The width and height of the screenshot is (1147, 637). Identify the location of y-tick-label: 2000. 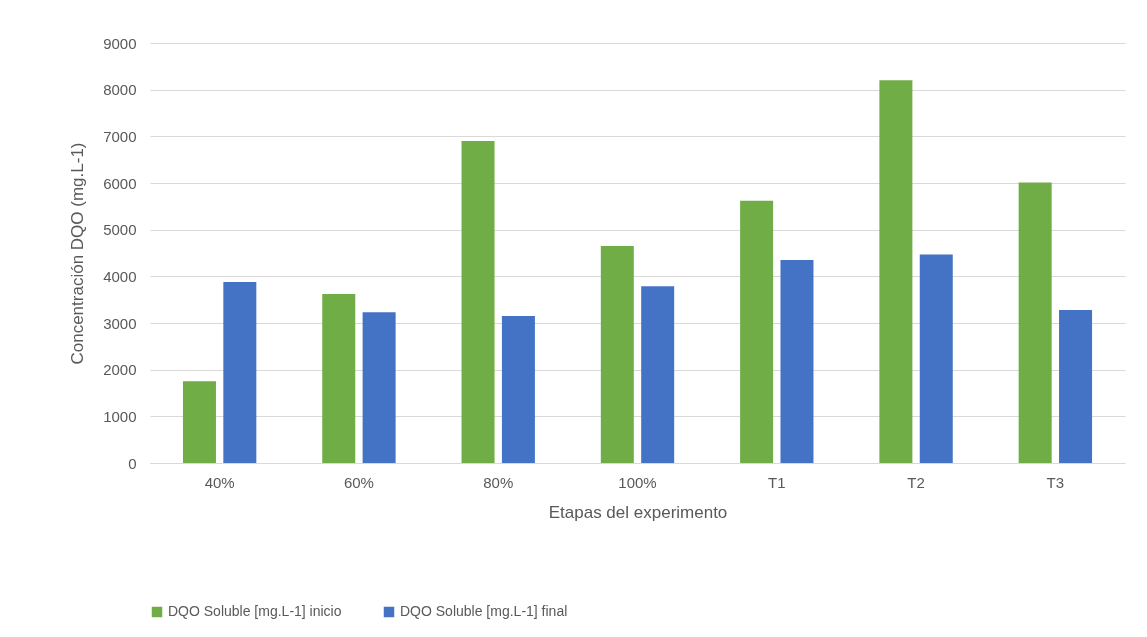
(120, 370).